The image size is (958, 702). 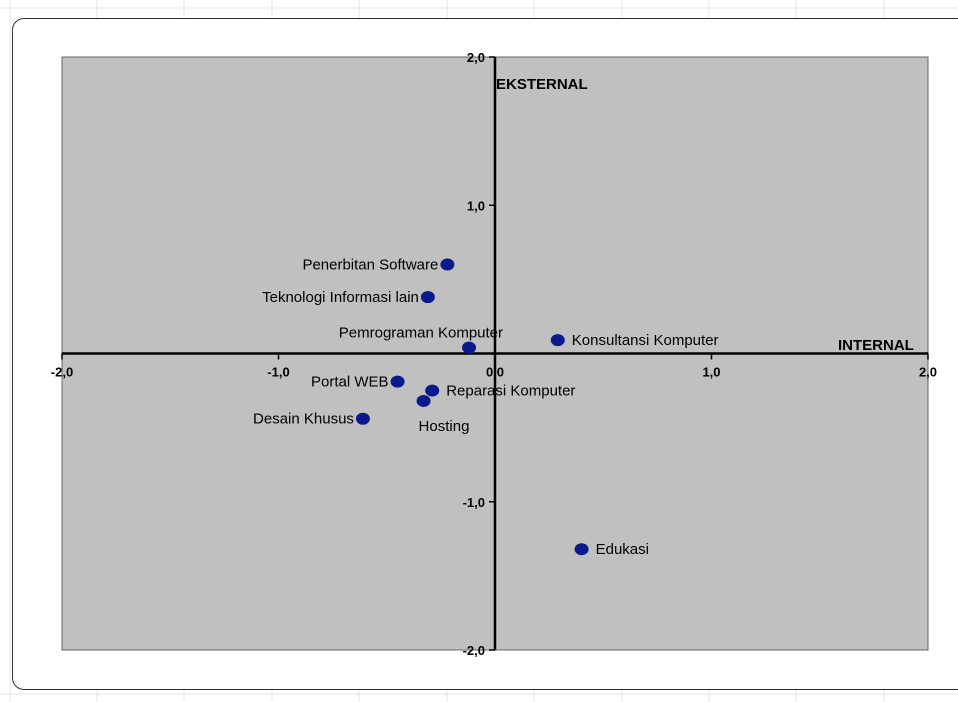 What do you see at coordinates (421, 333) in the screenshot?
I see `data-label: Pemrograman Komputer` at bounding box center [421, 333].